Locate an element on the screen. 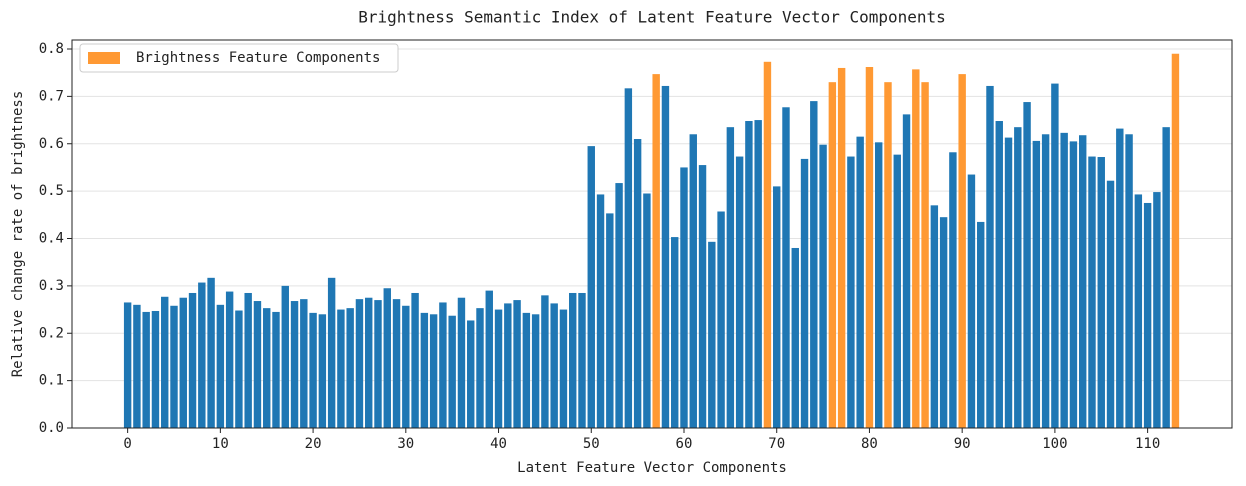 The image size is (1246, 486). y-tick-label: 0.0 is located at coordinates (51, 428).